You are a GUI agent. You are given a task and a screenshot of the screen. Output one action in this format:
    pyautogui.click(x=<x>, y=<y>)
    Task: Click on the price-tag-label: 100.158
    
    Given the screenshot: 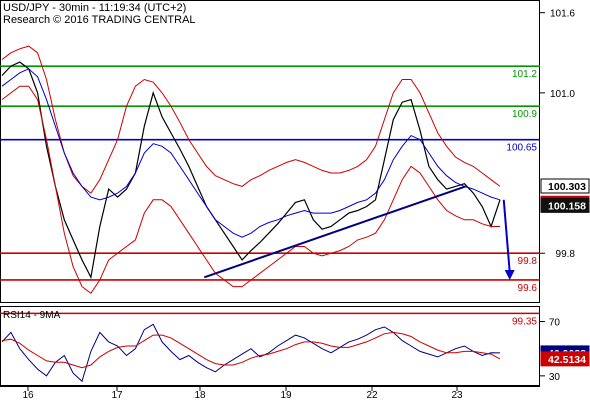 What is the action you would take?
    pyautogui.click(x=567, y=206)
    